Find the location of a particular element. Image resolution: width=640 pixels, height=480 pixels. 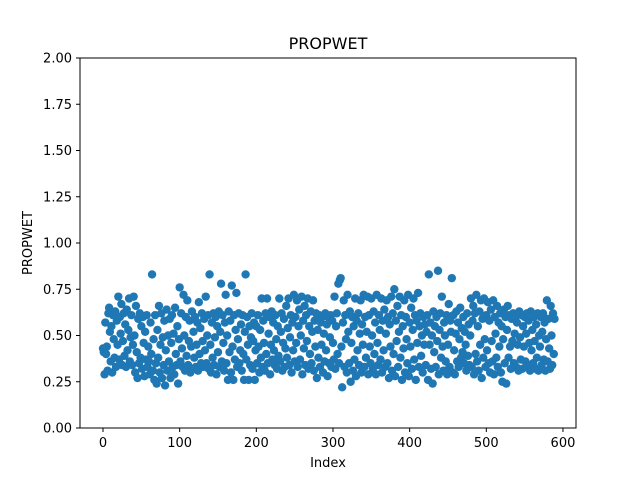

x-tick-label-4: 400 is located at coordinates (409, 443).